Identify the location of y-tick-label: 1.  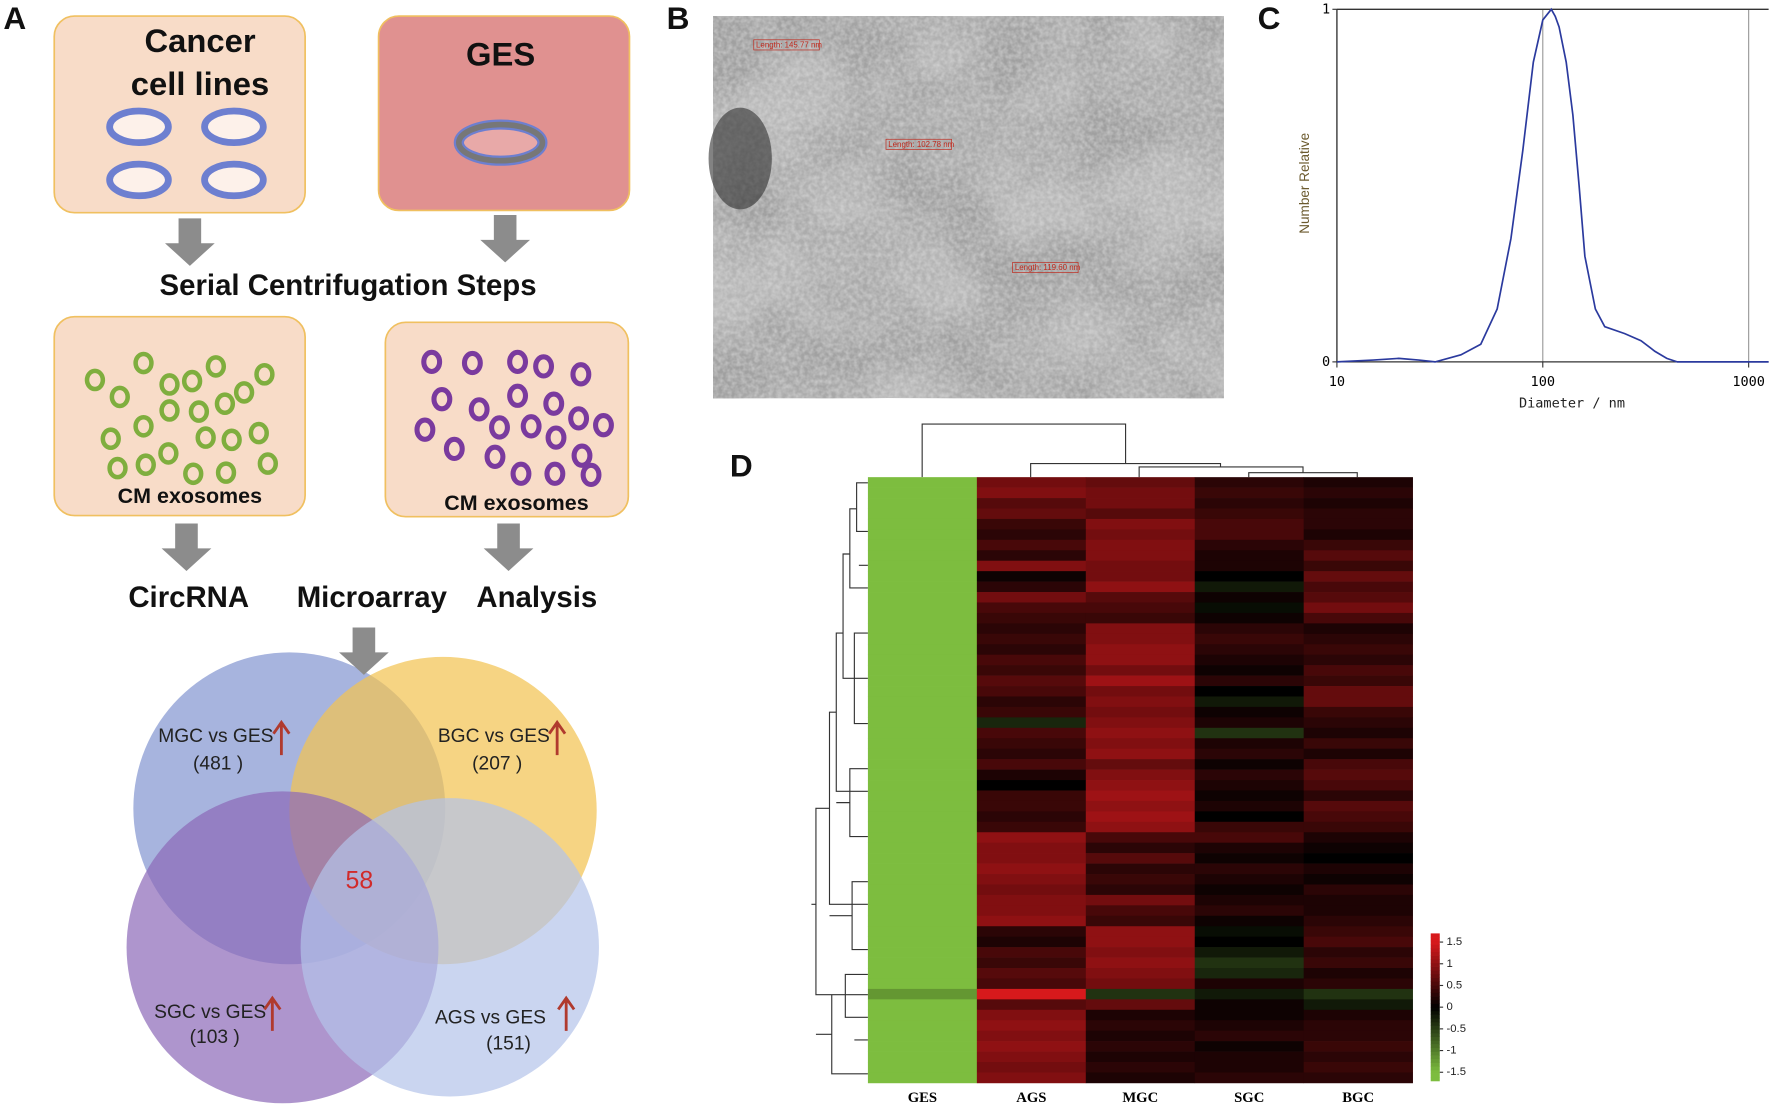
(1326, 9).